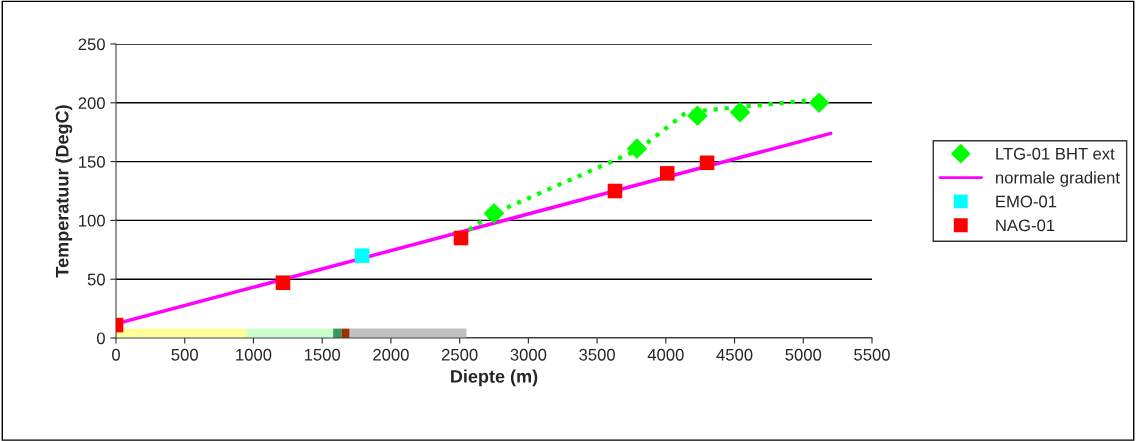  I want to click on x-tick-label: 4000, so click(665, 354).